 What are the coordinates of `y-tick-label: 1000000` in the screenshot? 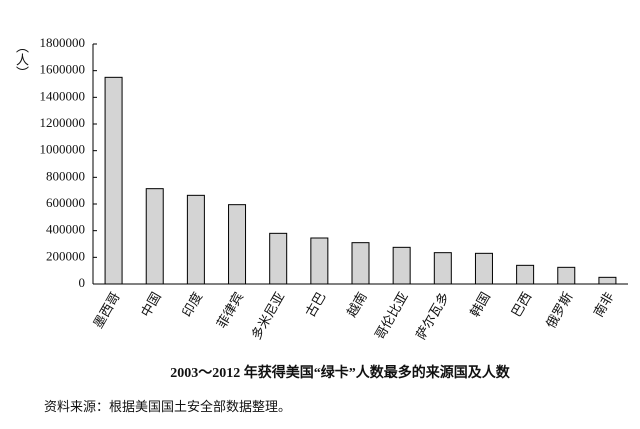 It's located at (63, 149).